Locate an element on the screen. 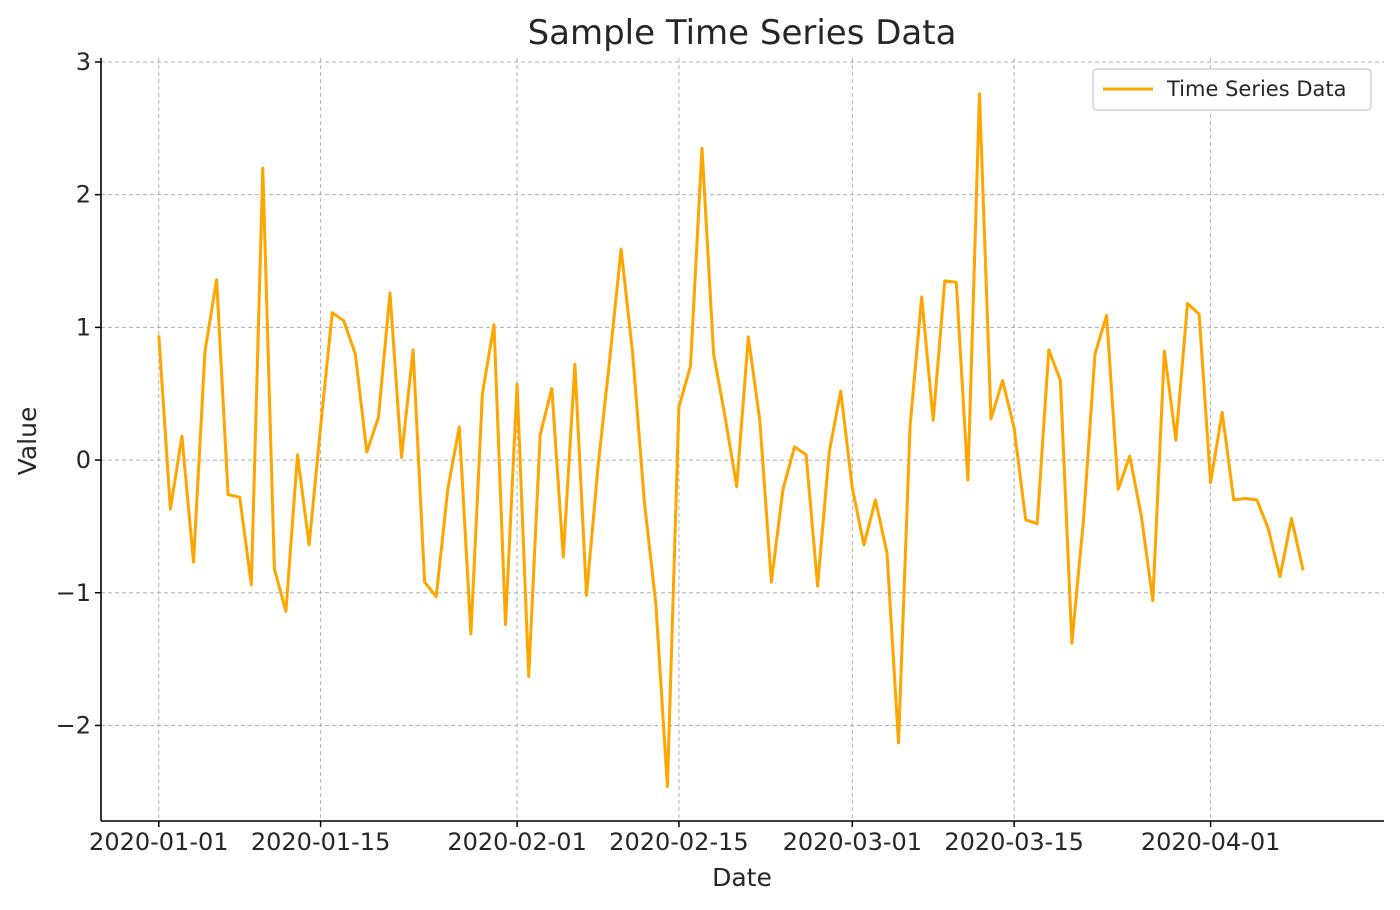  x-tick-label: 2020-01-01 is located at coordinates (158, 842).